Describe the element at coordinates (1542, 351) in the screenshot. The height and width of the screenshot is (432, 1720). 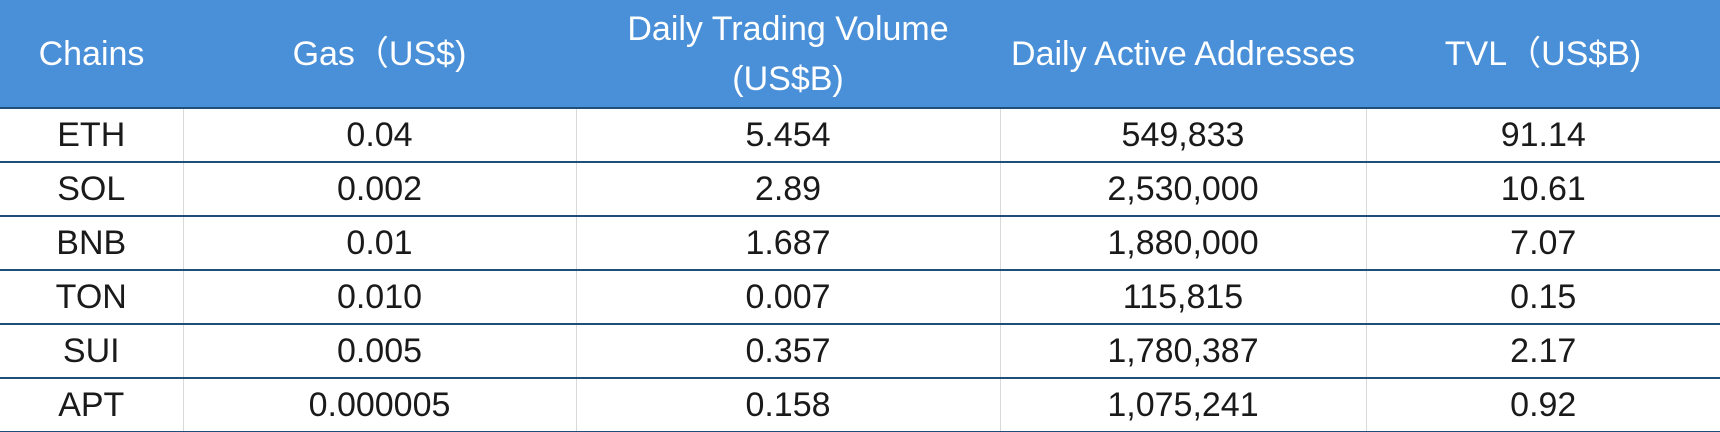
I see `cell-tvl: 2.17` at that location.